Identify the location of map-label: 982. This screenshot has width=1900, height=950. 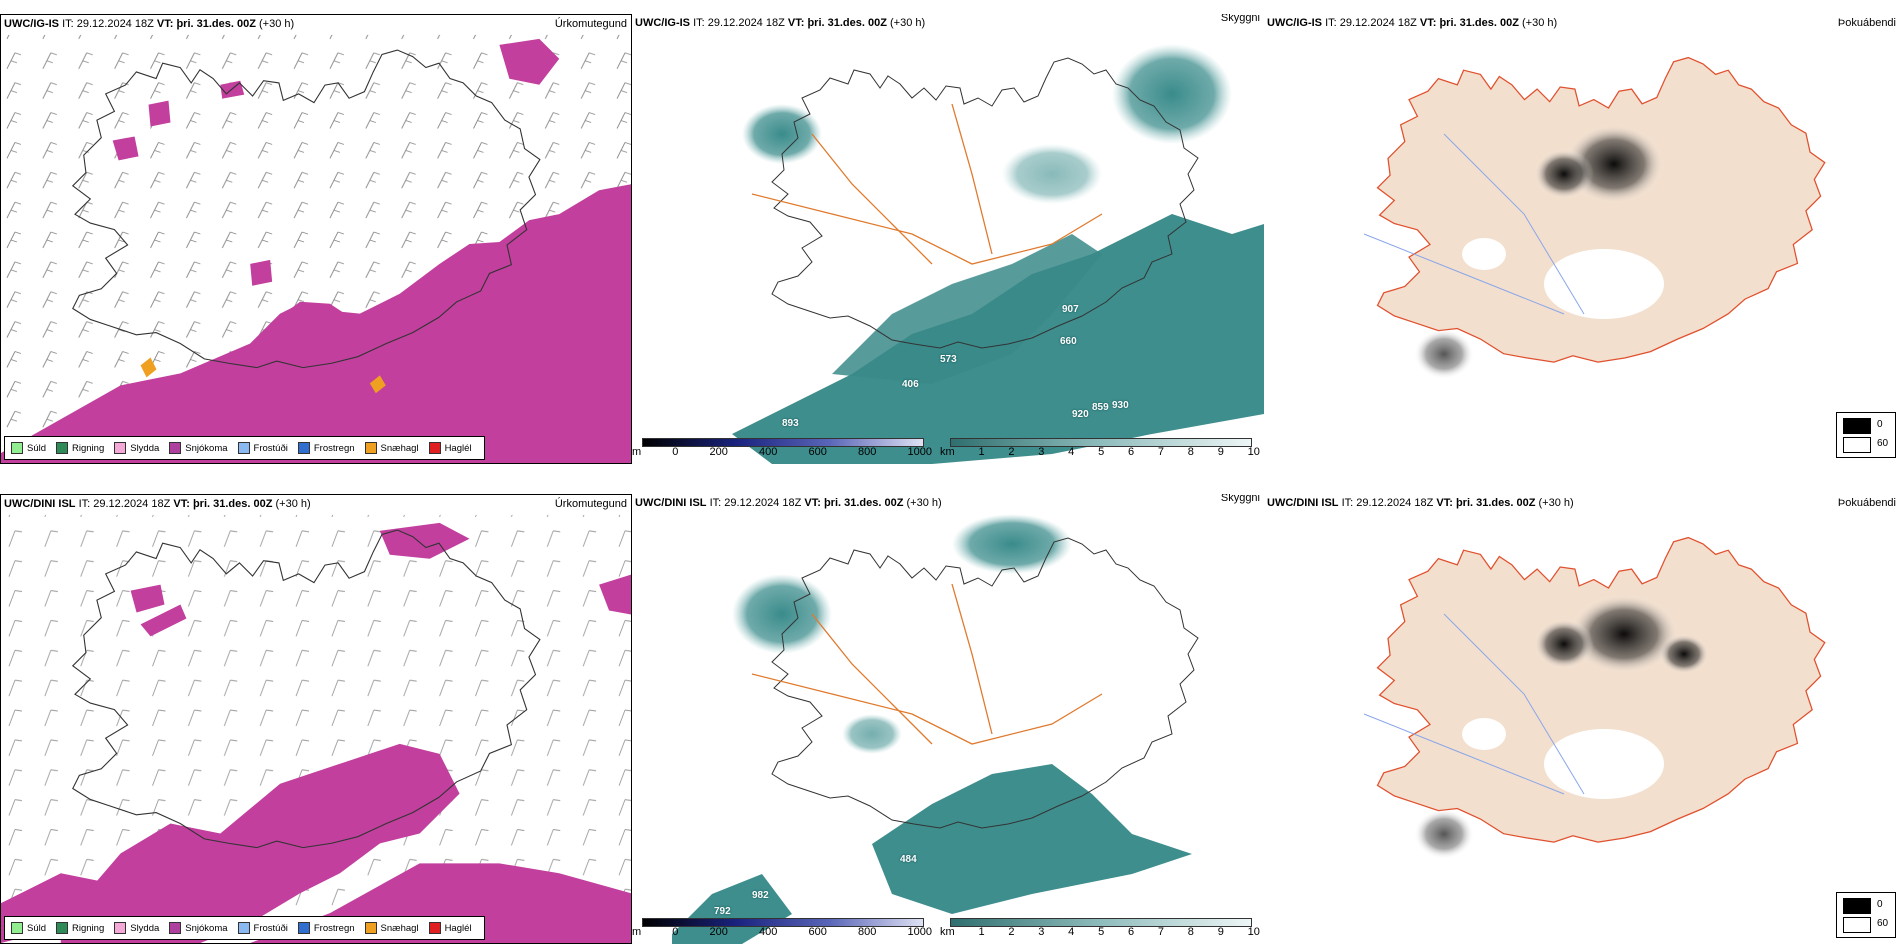
(760, 895).